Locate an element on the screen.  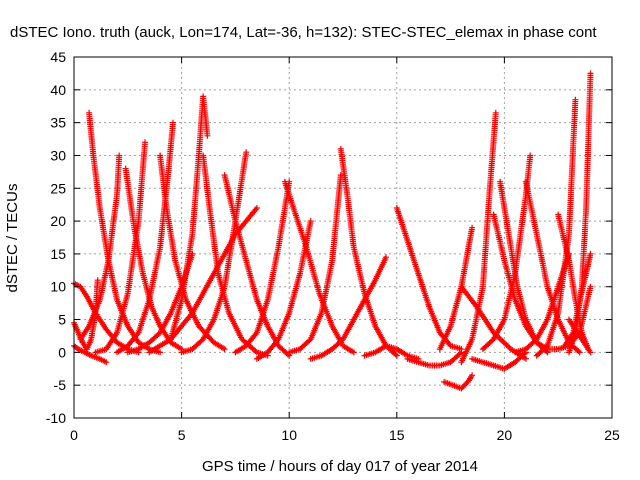
y-tick-label: 5 is located at coordinates (62, 320).